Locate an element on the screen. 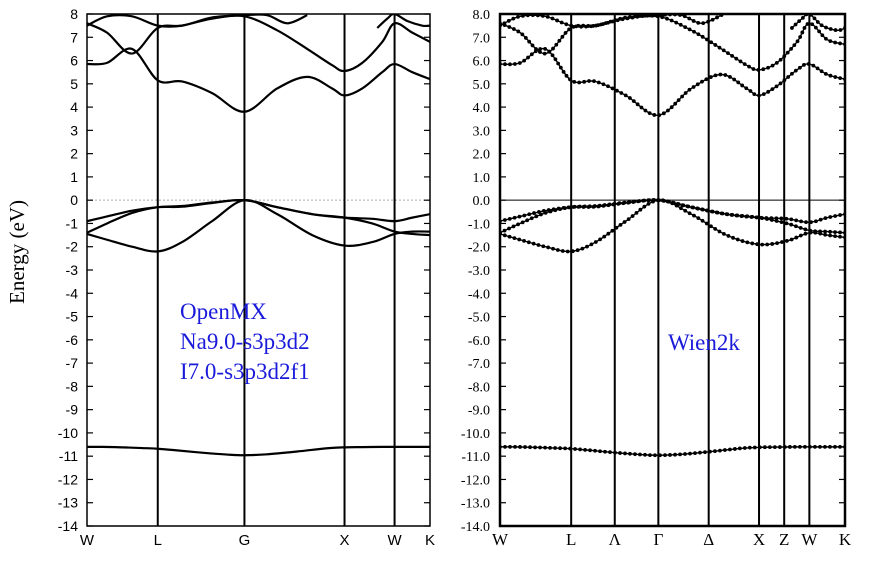  x-tick-label: G is located at coordinates (245, 540).